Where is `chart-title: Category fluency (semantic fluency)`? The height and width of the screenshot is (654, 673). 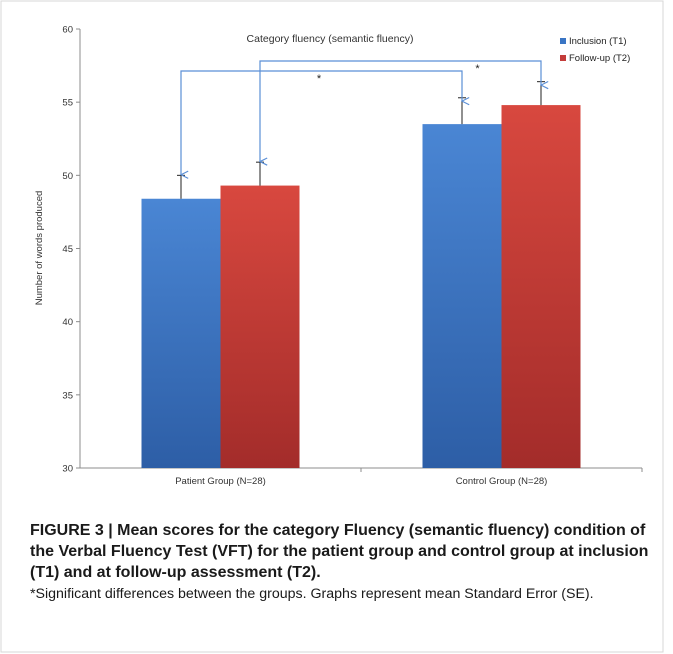 chart-title: Category fluency (semantic fluency) is located at coordinates (330, 39).